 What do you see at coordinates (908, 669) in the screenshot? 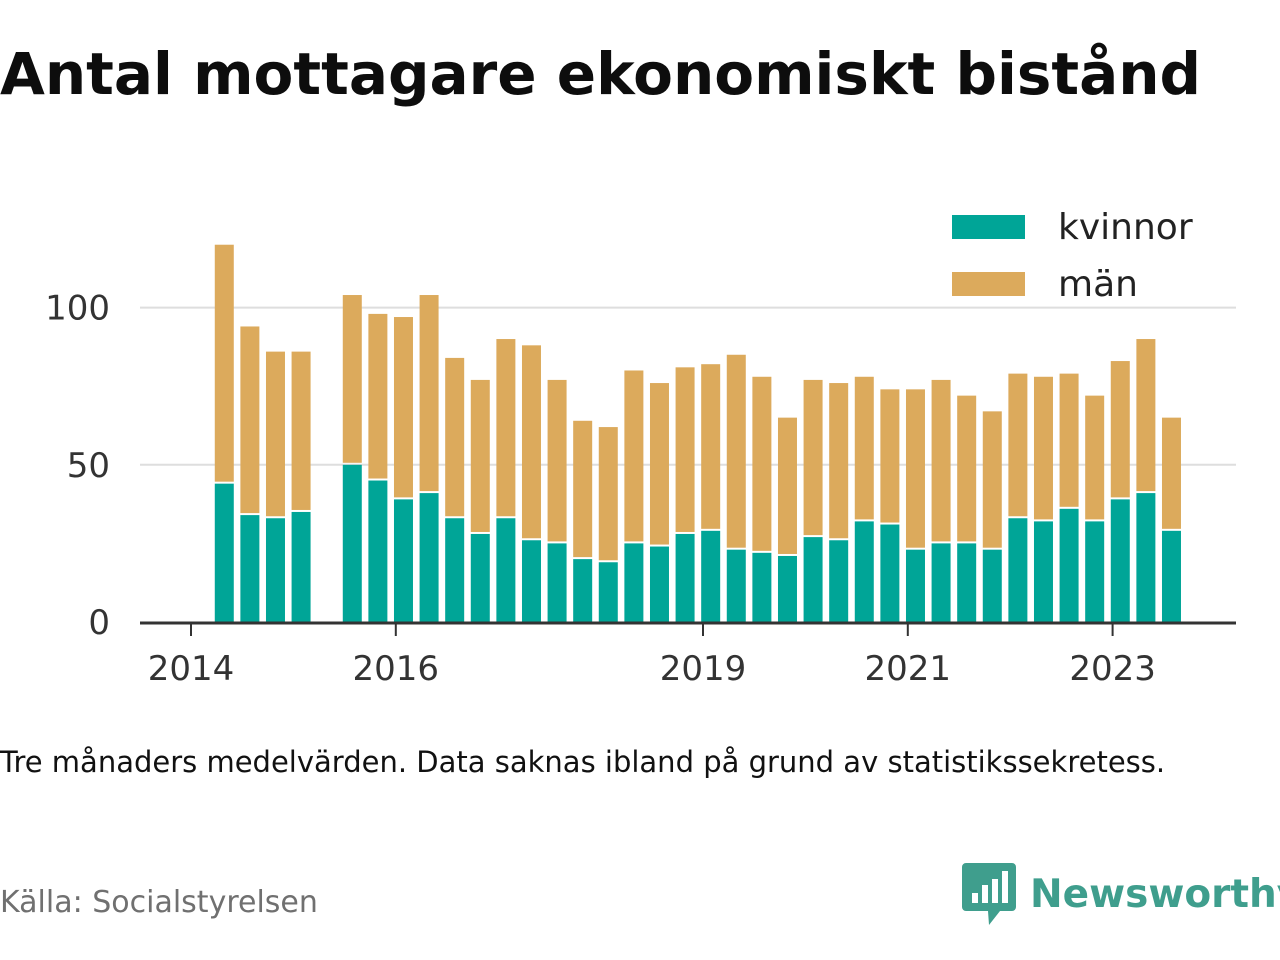
I see `x-tick-label: 2021` at bounding box center [908, 669].